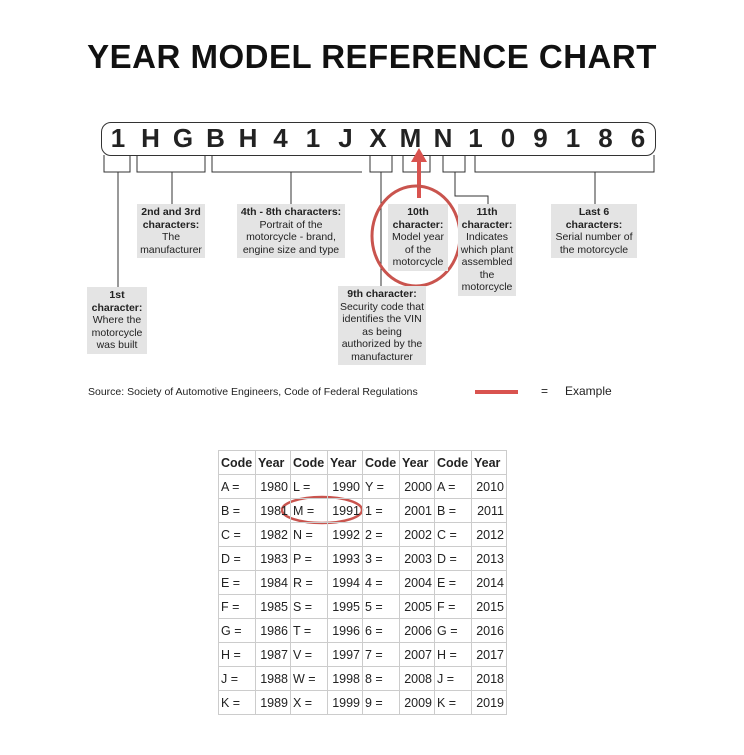  I want to click on year-cell: 1999, so click(345, 702).